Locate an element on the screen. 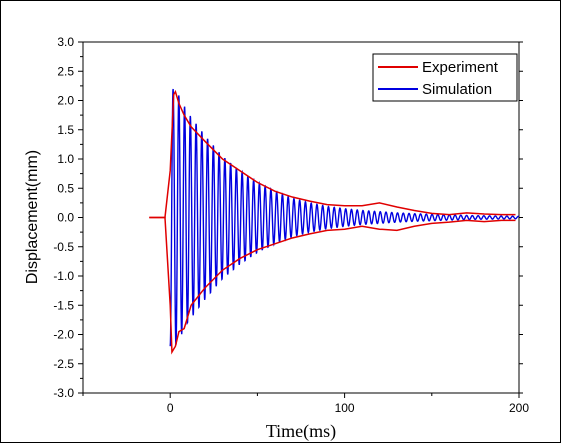 This screenshot has height=443, width=561. y-tick-label: -1.5 is located at coordinates (63, 305).